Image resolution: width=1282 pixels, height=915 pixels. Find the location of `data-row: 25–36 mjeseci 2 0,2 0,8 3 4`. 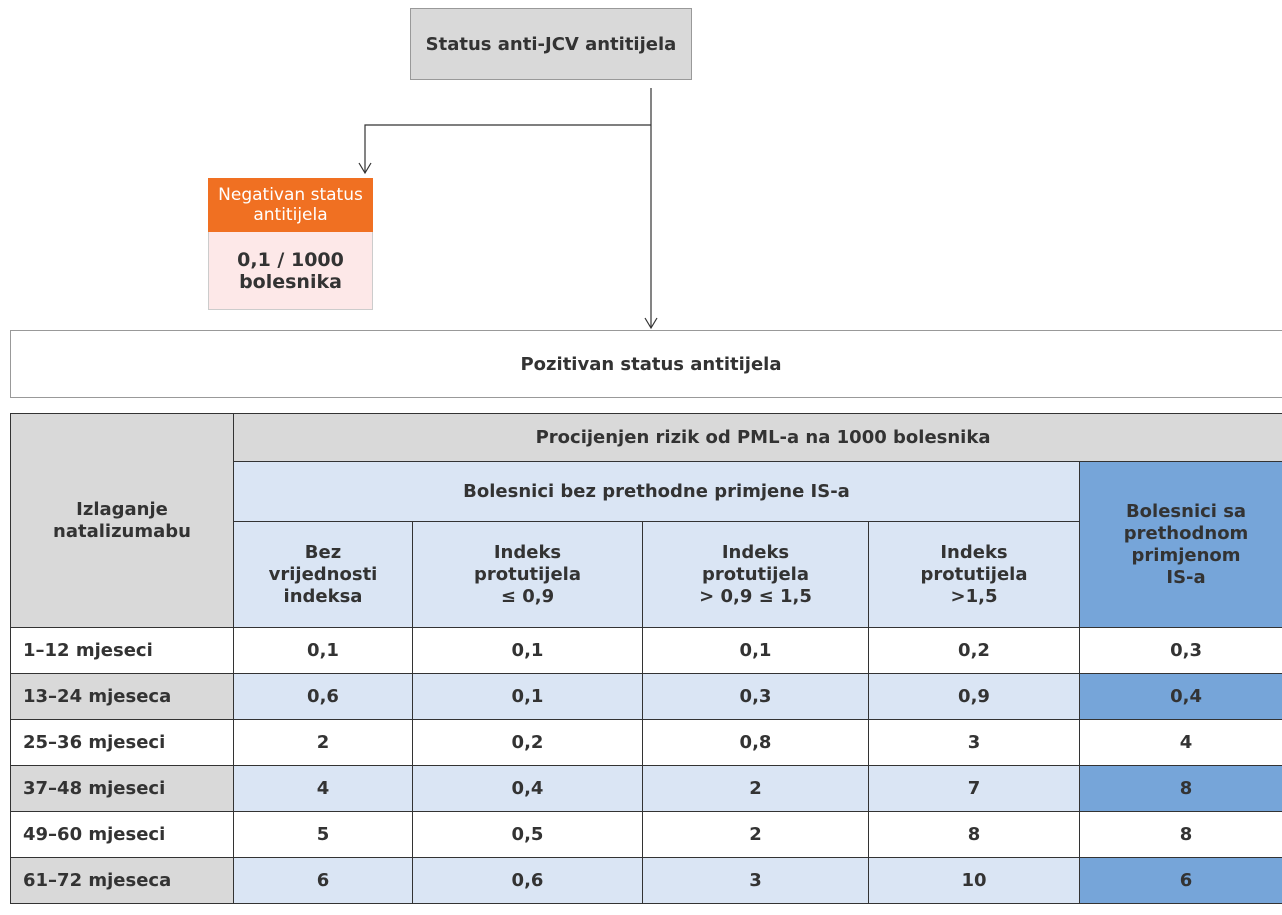

data-row: 25–36 mjeseci 2 0,2 0,8 3 4 is located at coordinates (646, 742).